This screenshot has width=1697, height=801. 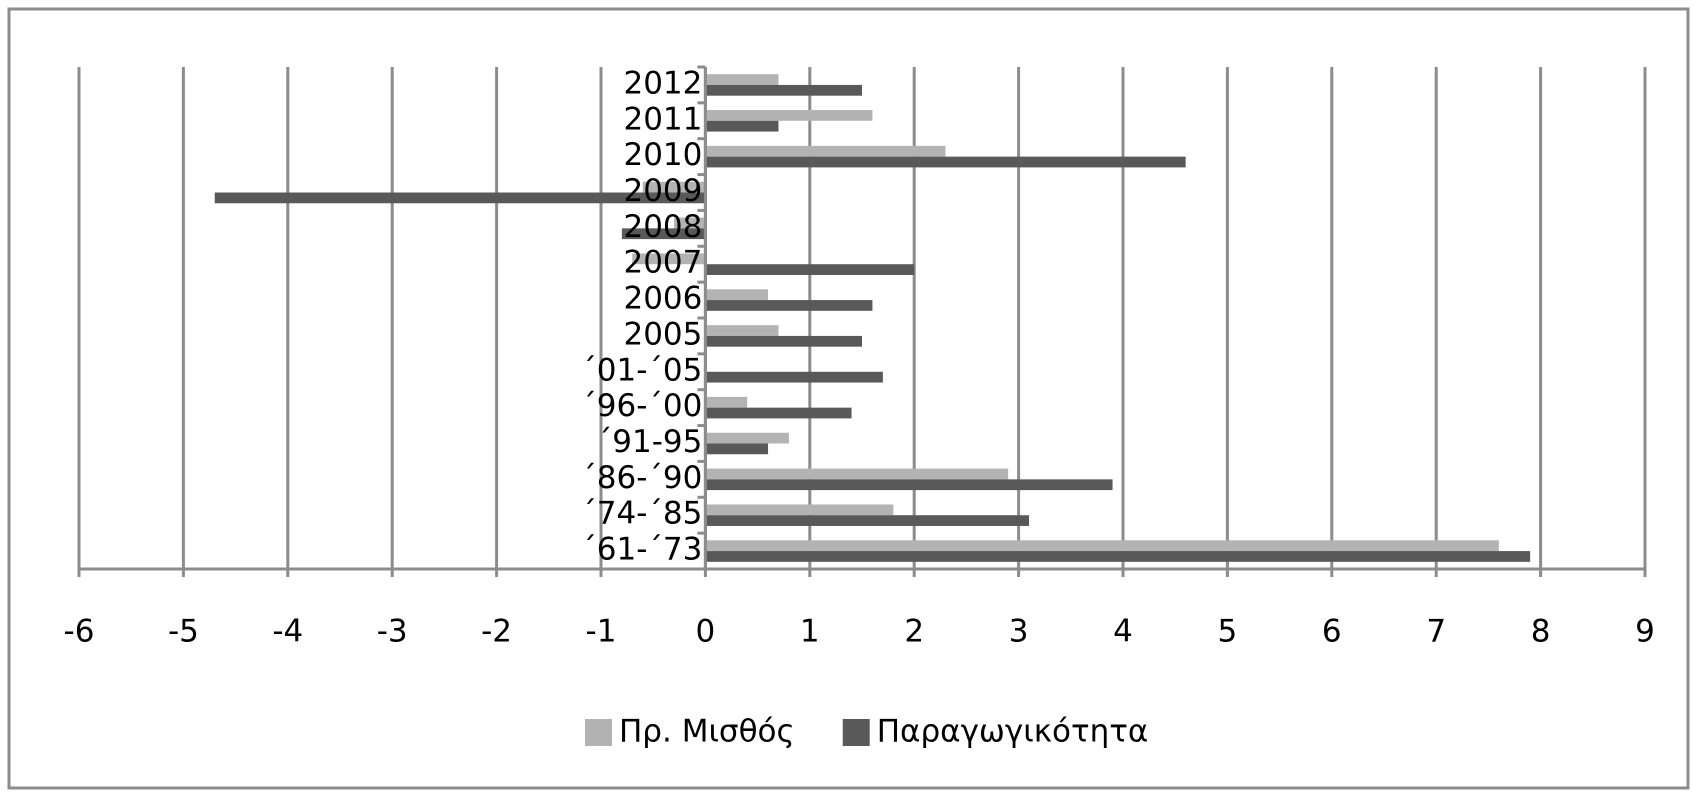 What do you see at coordinates (810, 632) in the screenshot?
I see `x-tick-label: 1` at bounding box center [810, 632].